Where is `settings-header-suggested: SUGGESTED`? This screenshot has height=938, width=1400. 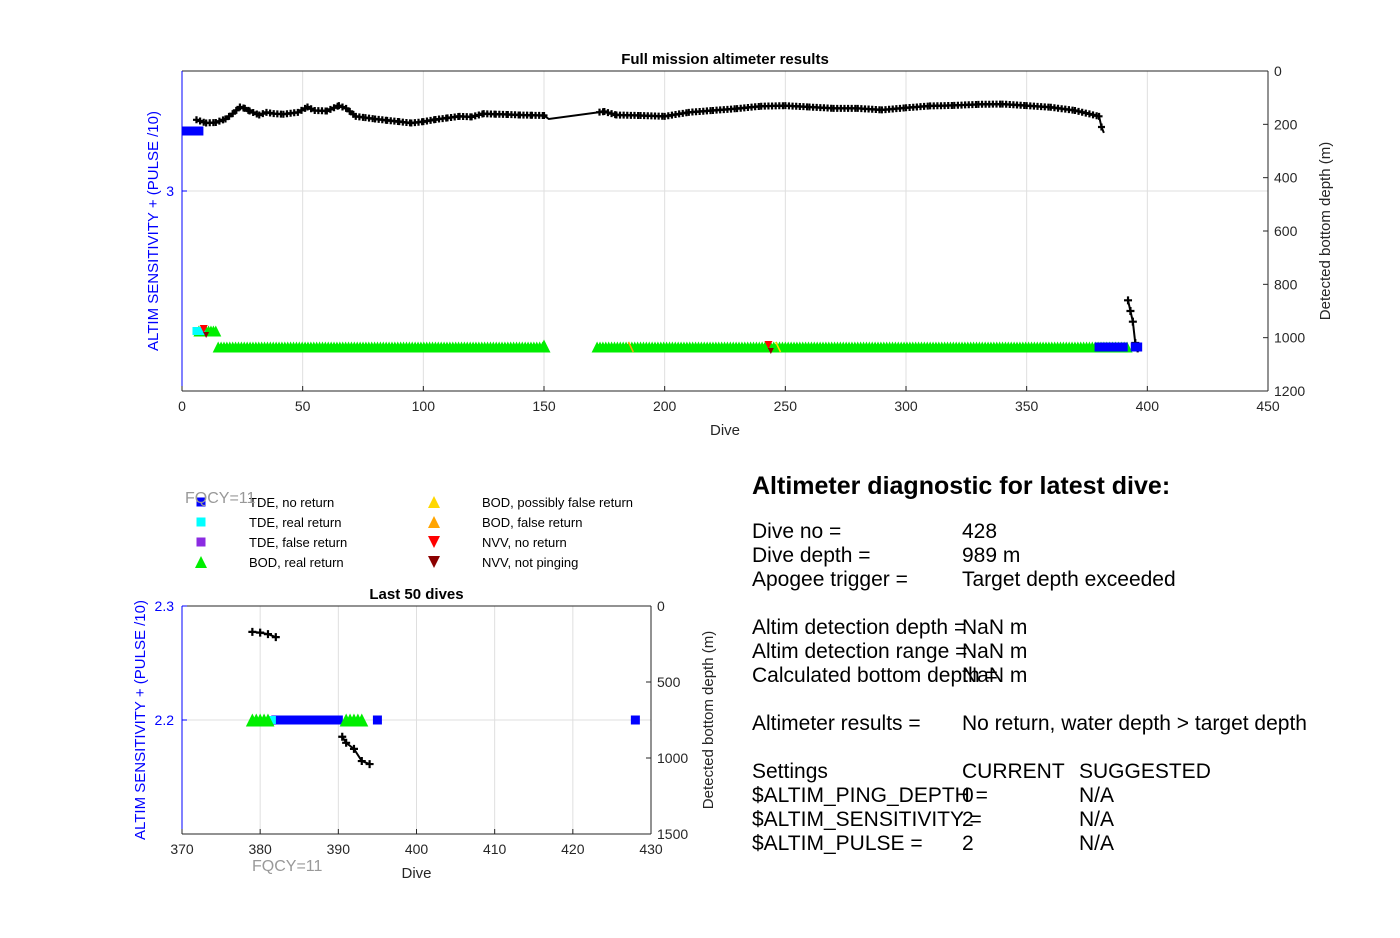 settings-header-suggested: SUGGESTED is located at coordinates (1145, 771).